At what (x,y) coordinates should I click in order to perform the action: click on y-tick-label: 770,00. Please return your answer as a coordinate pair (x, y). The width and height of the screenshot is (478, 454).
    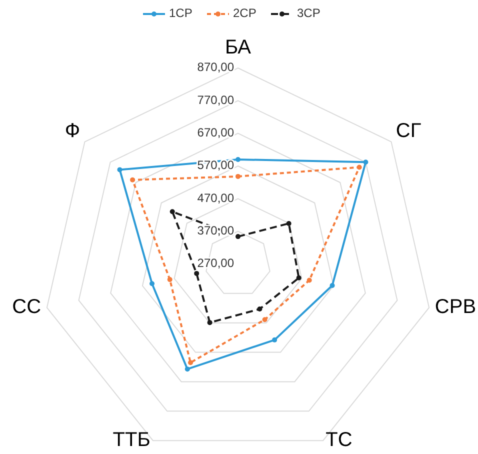
    Looking at the image, I should click on (215, 99).